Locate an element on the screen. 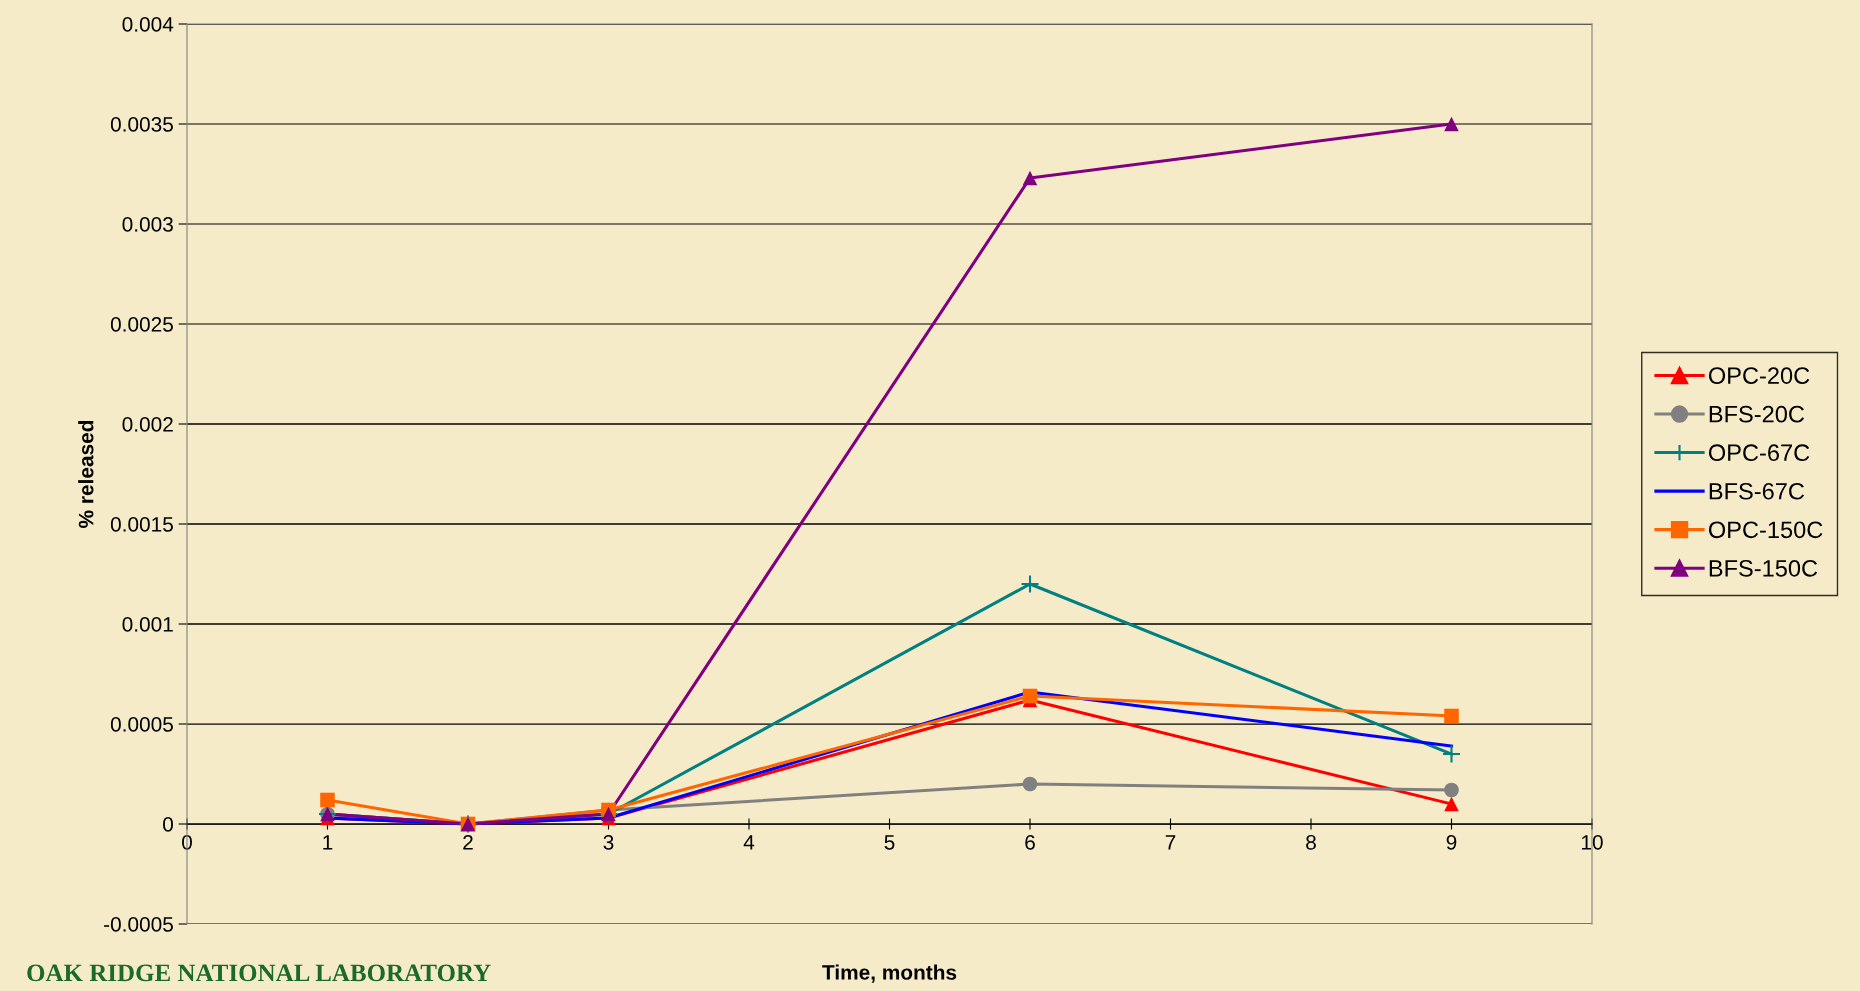  y-tick-label: 0 is located at coordinates (168, 824).